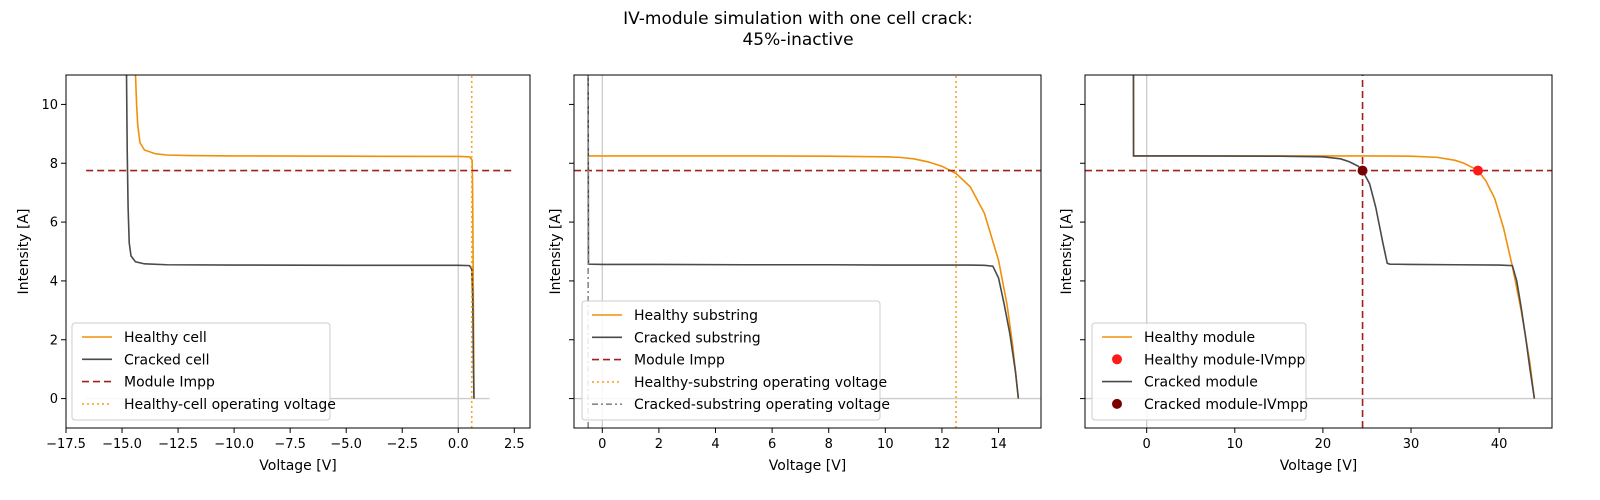 The width and height of the screenshot is (1600, 500). Describe the element at coordinates (290, 444) in the screenshot. I see `x-tick-label: −7.5` at that location.